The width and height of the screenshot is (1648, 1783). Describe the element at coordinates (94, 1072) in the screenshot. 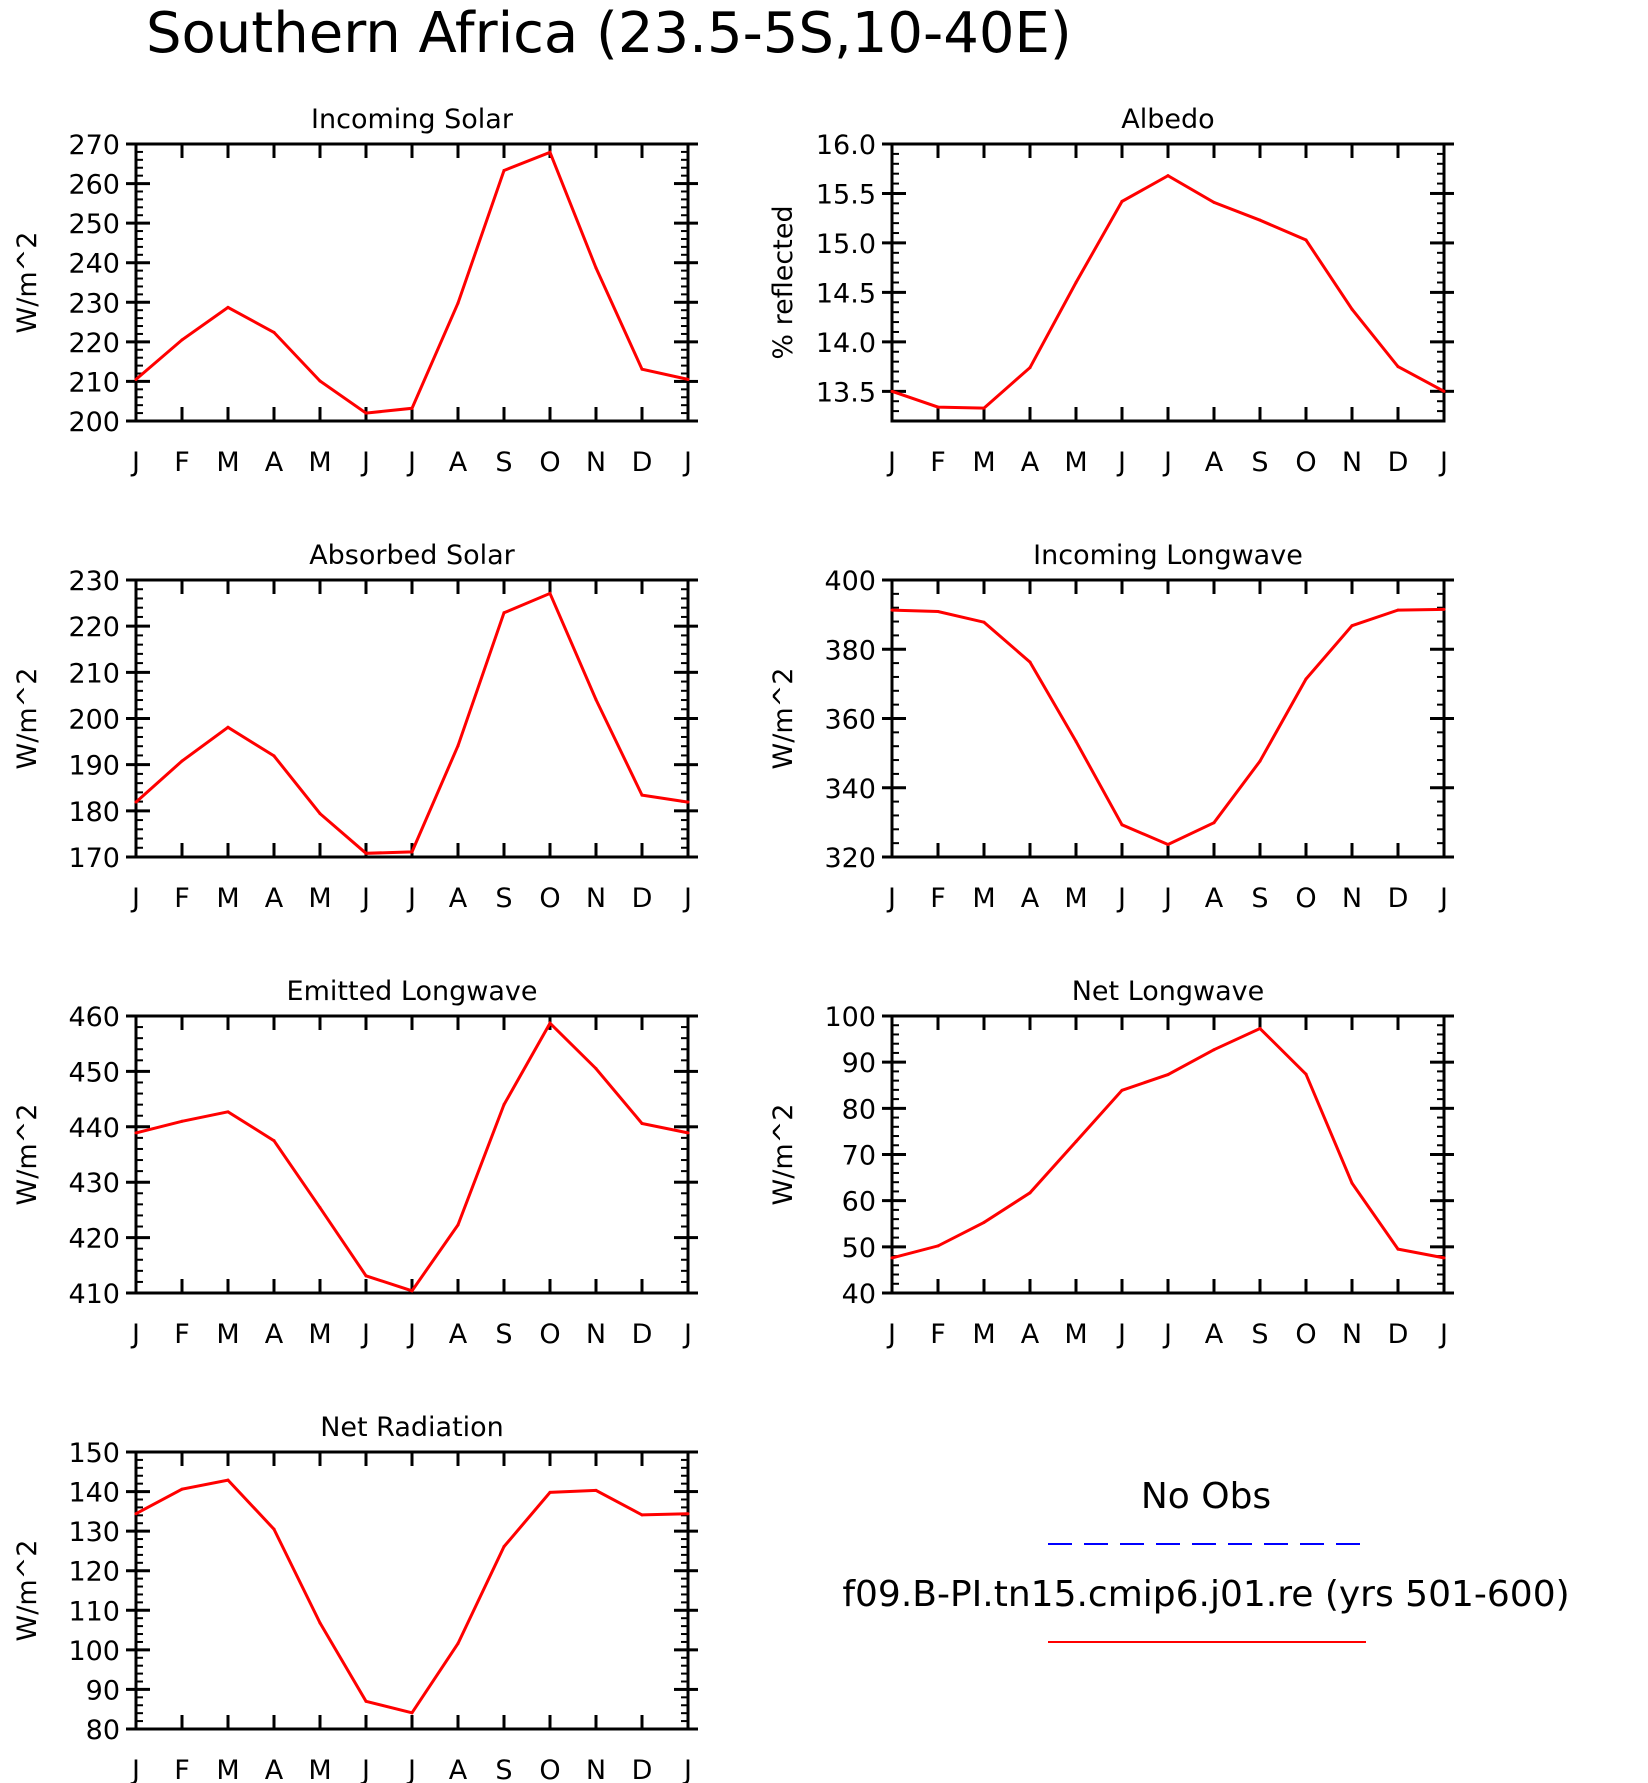

I see `y-tick-label: 450` at that location.